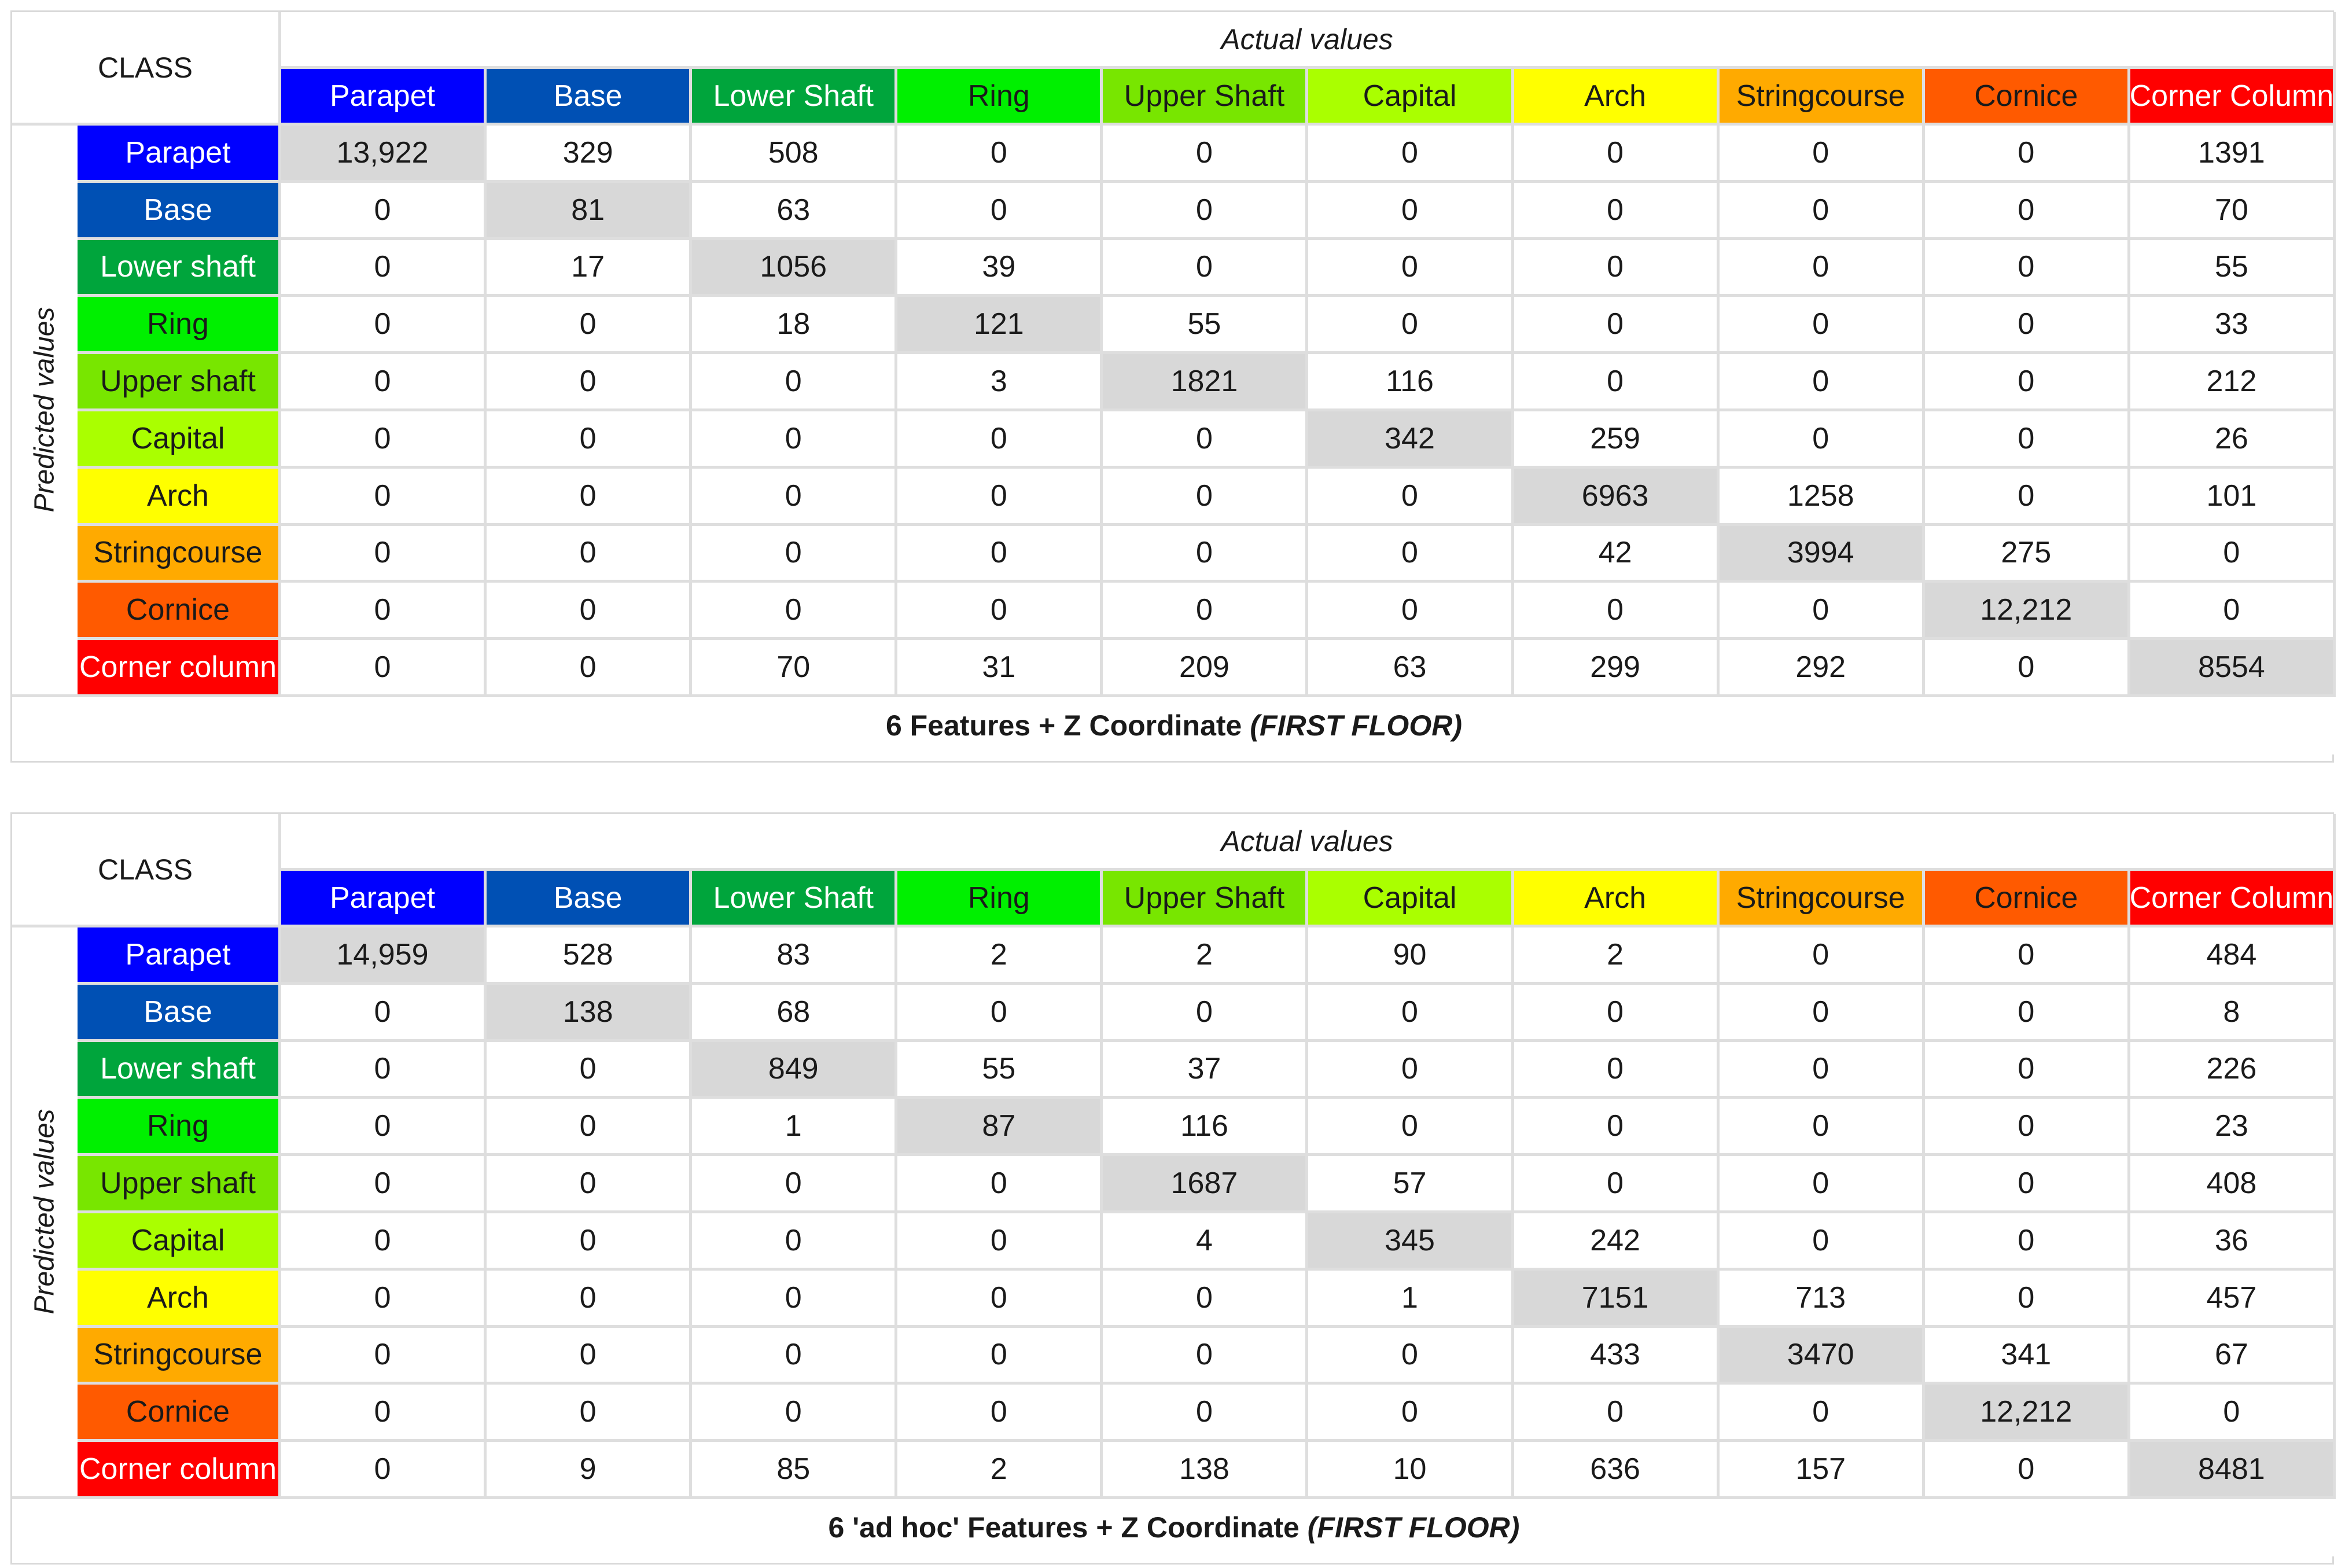  What do you see at coordinates (2233, 382) in the screenshot?
I see `matrix-cell: 212` at bounding box center [2233, 382].